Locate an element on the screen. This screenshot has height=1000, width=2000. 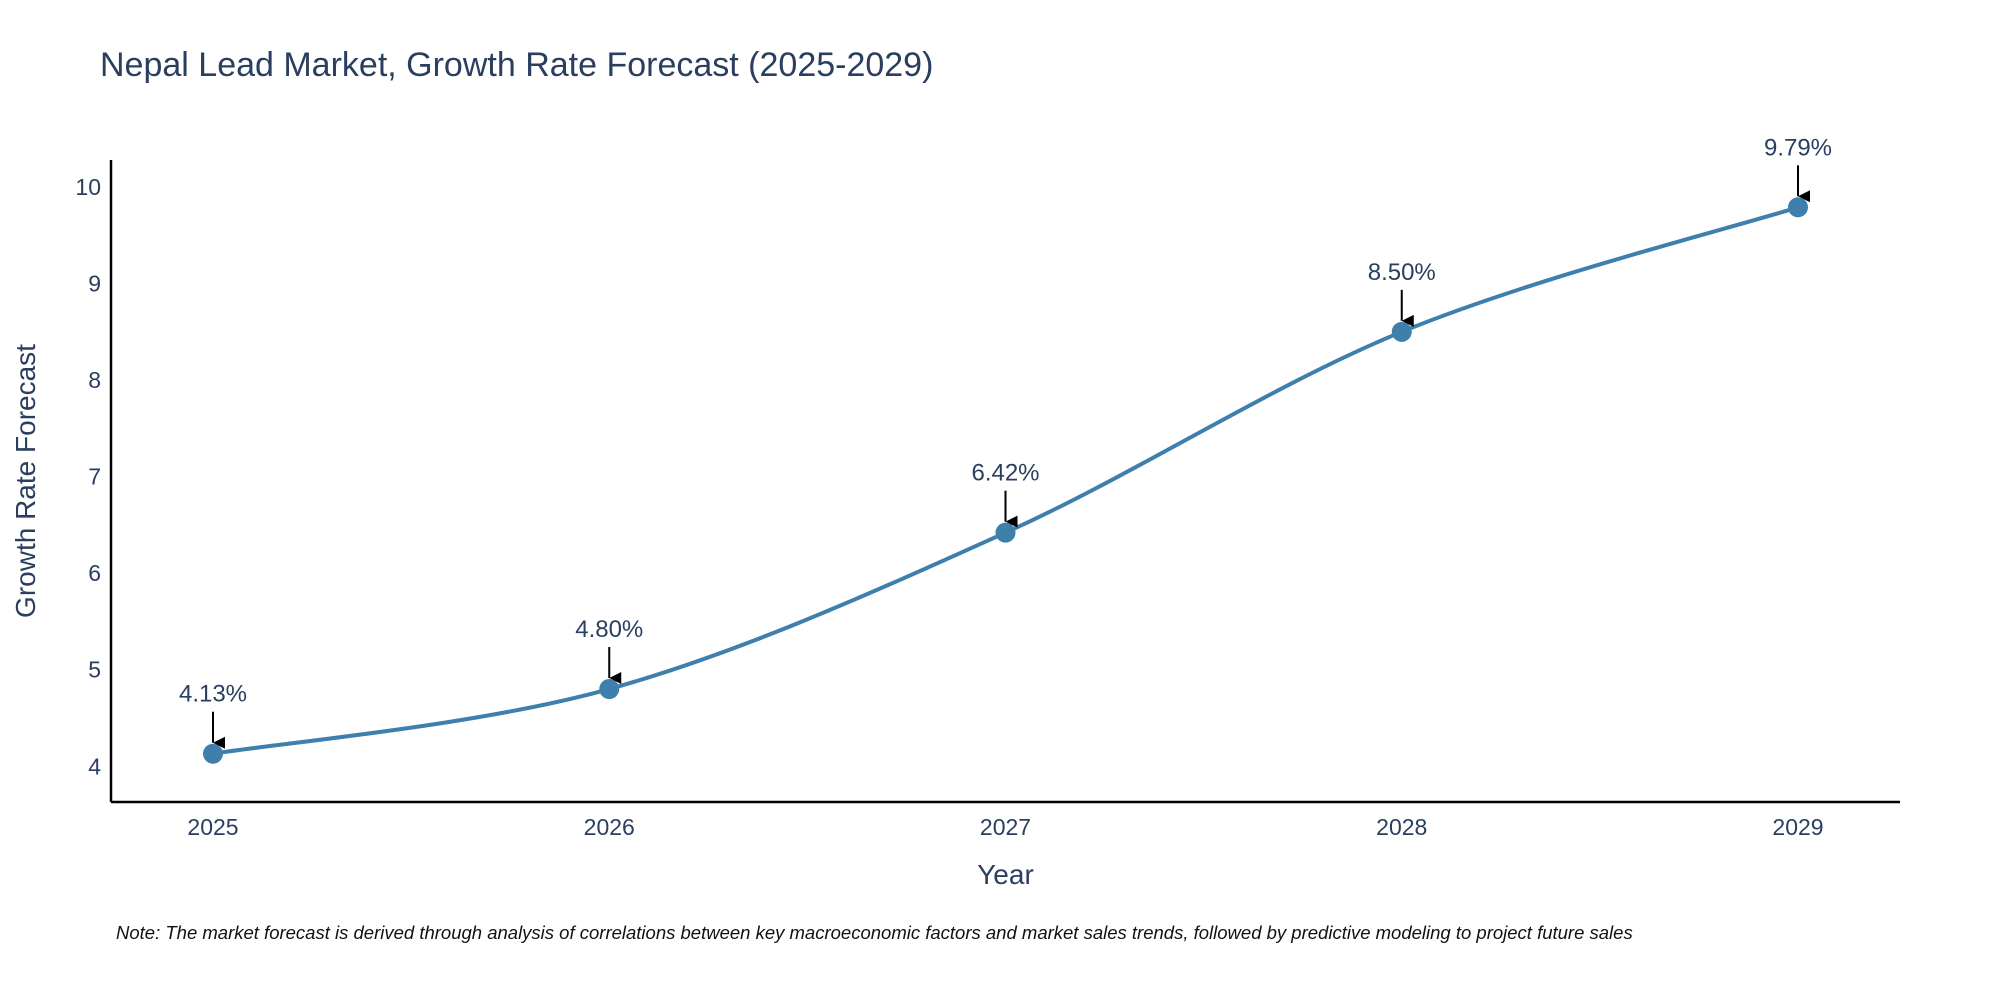
x-tick-label: 2029 is located at coordinates (1797, 827).